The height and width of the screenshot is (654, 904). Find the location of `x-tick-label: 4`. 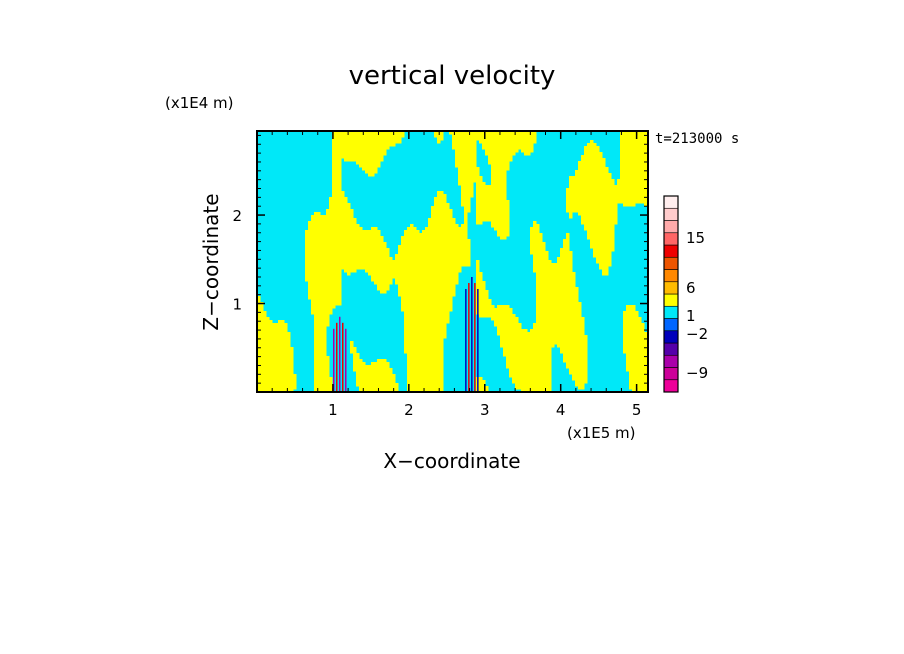

x-tick-label: 4 is located at coordinates (561, 410).